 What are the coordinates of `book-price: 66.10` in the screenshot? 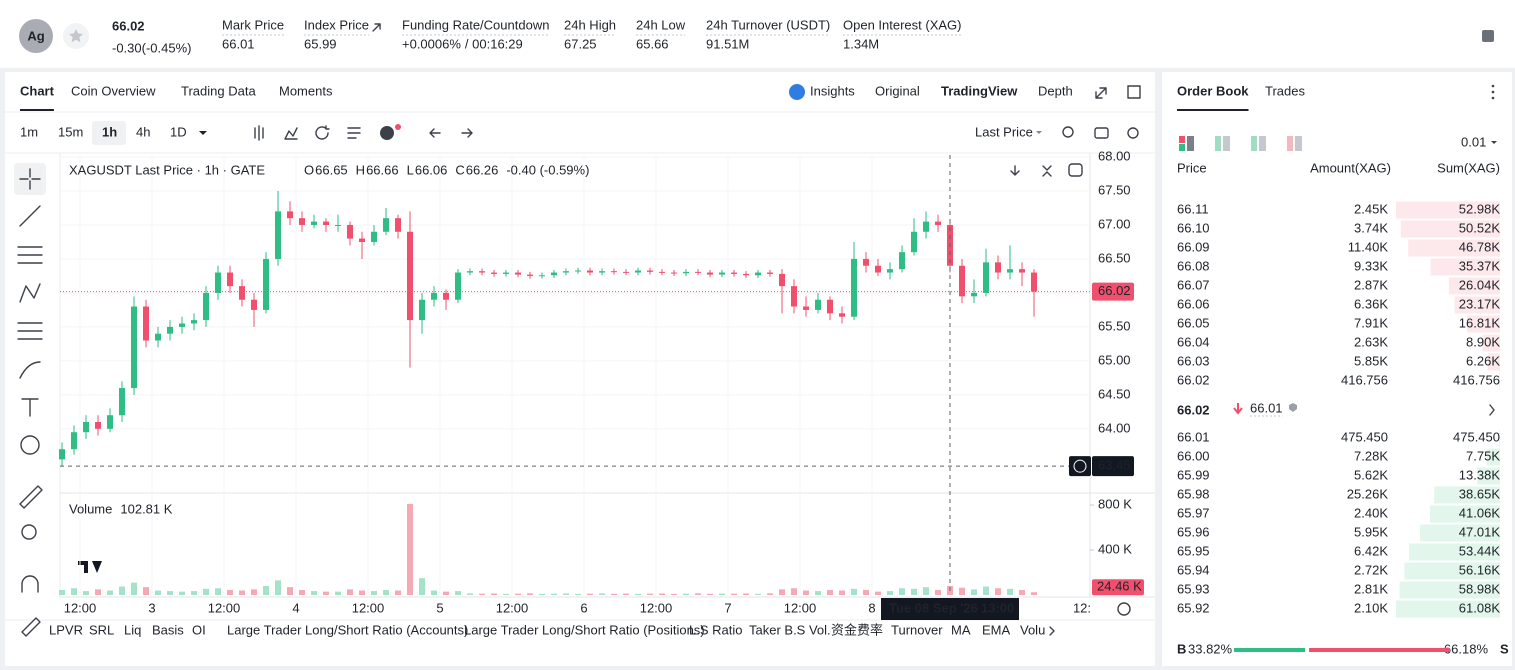 It's located at (1193, 227).